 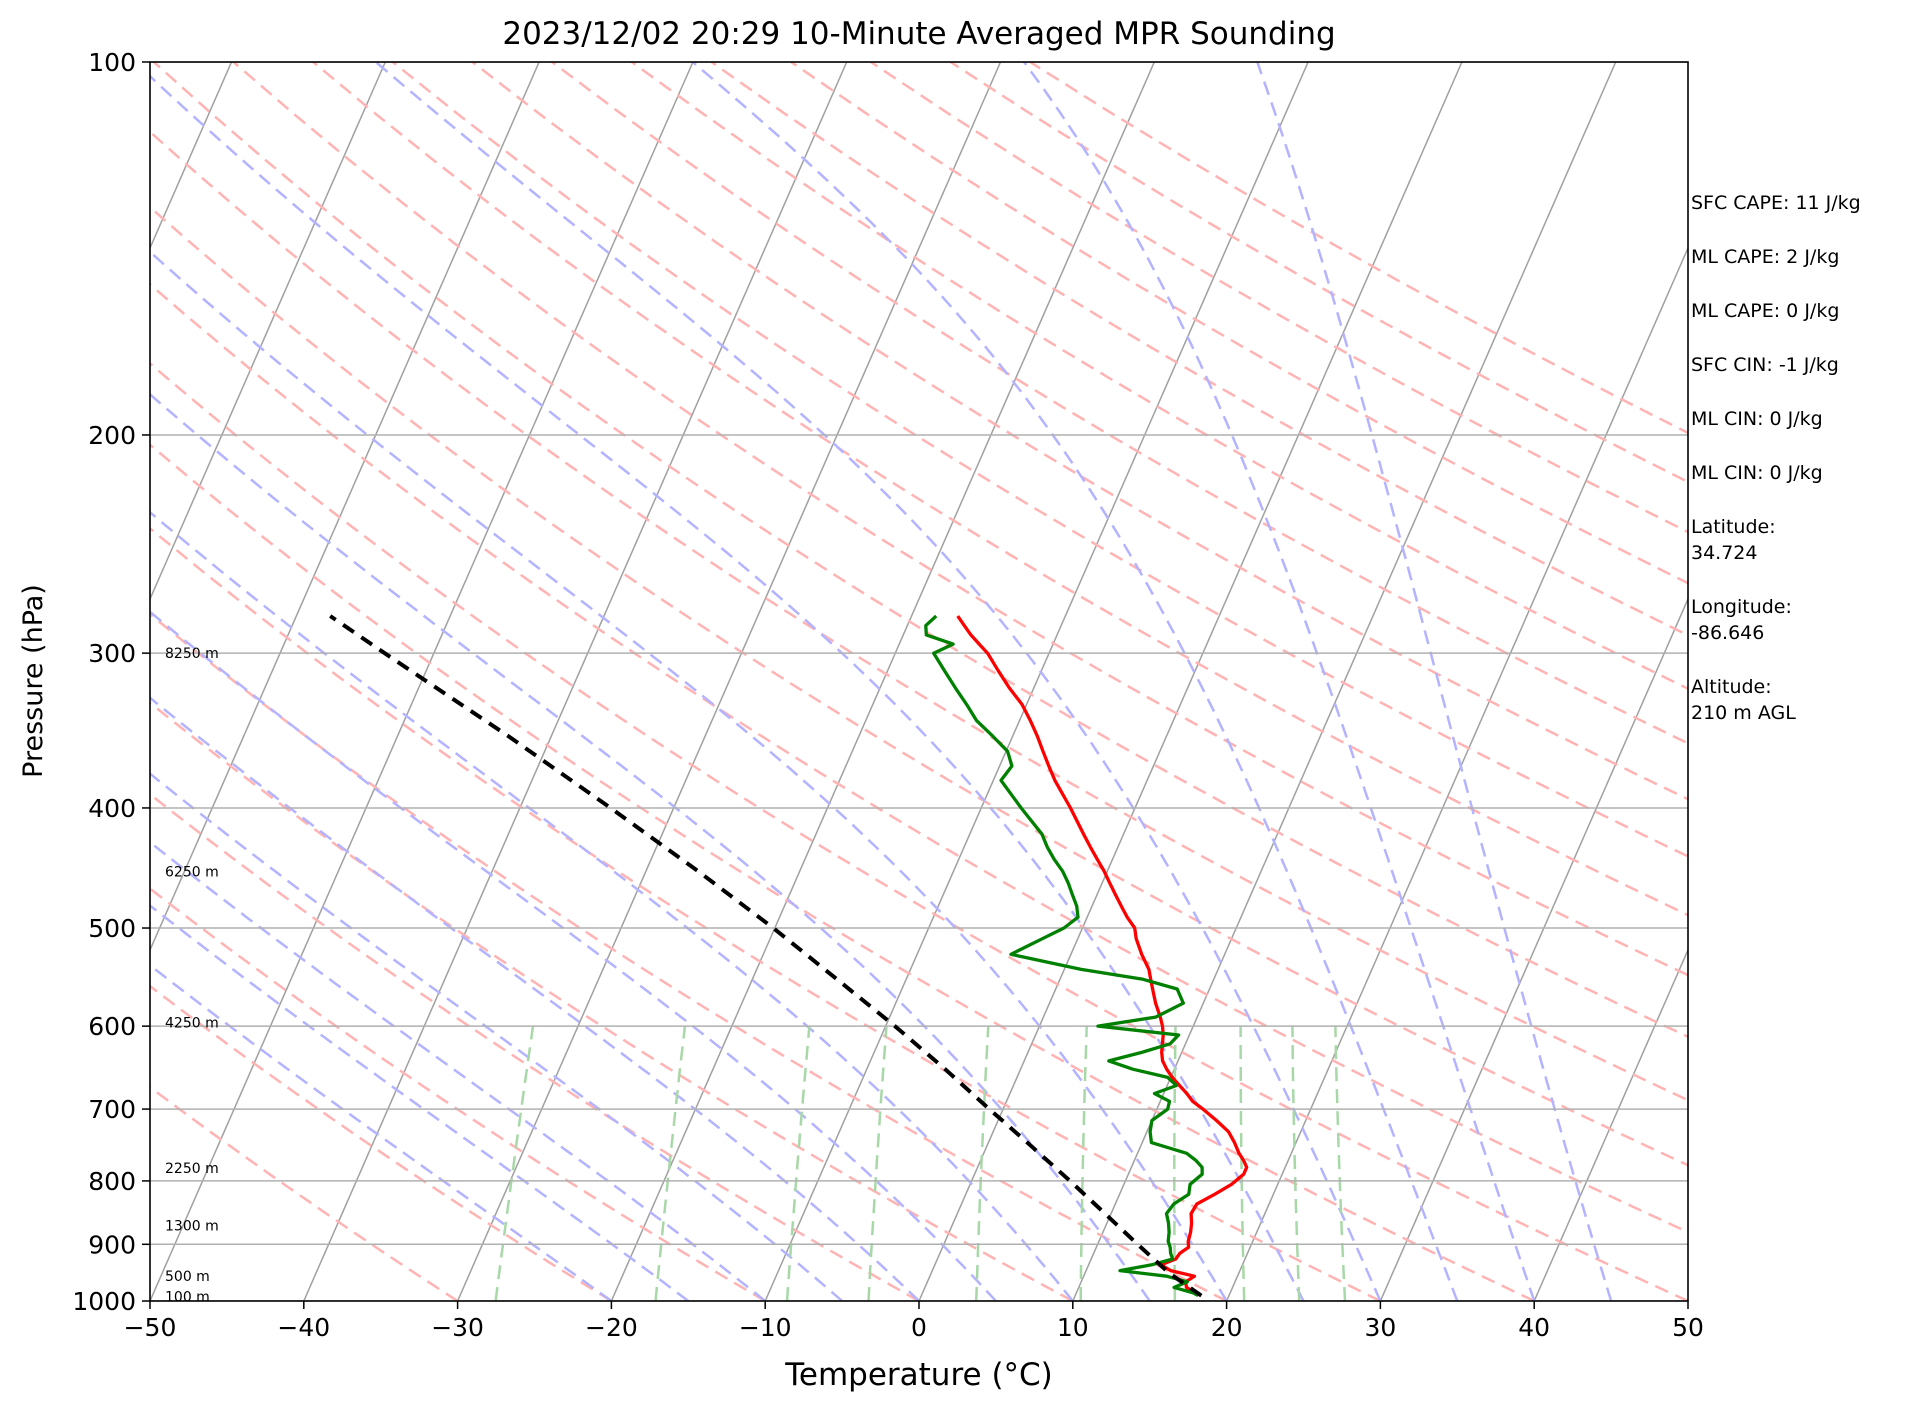 I want to click on dewpoint-profile, so click(x=1064, y=956).